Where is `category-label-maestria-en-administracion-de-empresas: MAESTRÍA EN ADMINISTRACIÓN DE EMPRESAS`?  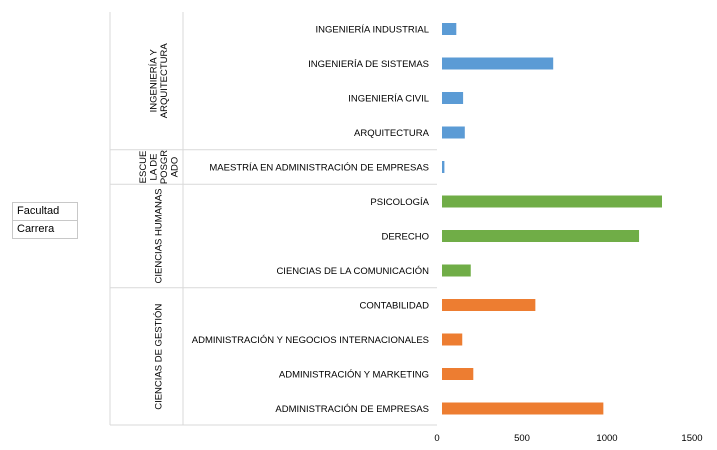 category-label-maestria-en-administracion-de-empresas: MAESTRÍA EN ADMINISTRACIÓN DE EMPRESAS is located at coordinates (319, 168).